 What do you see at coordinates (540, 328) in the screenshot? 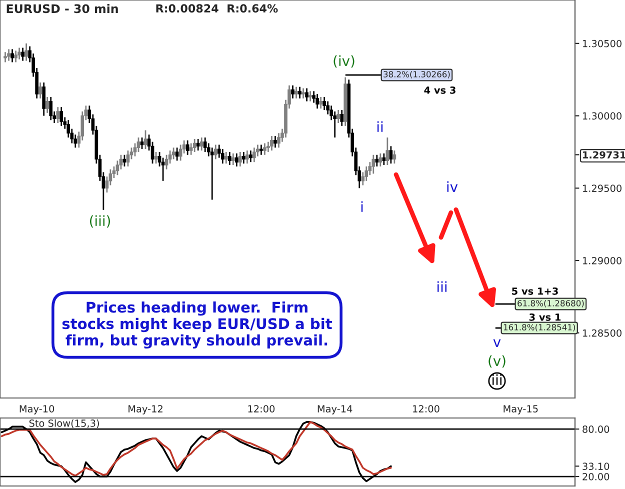
I see `annotation: 161.8%(1.28541)` at bounding box center [540, 328].